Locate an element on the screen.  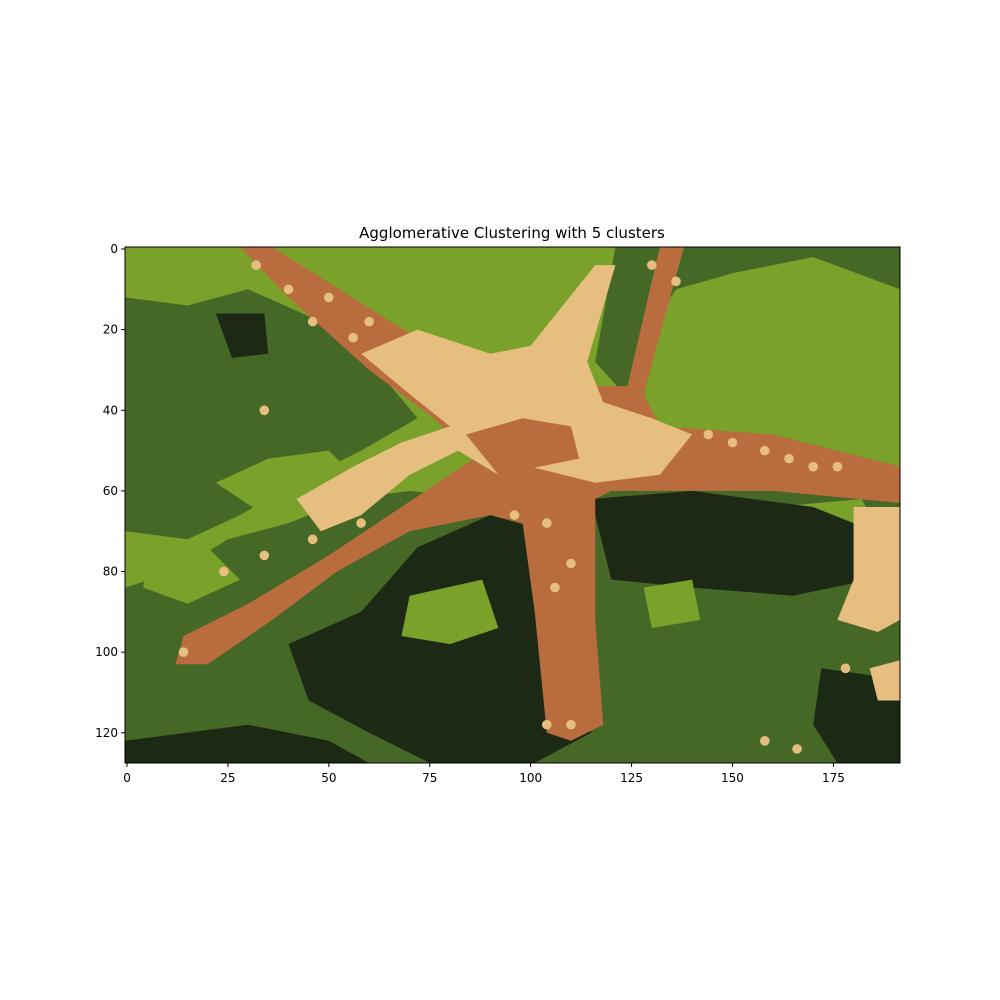
y-axis: 0 20 40 60 80 100 120 is located at coordinates (110, 491).